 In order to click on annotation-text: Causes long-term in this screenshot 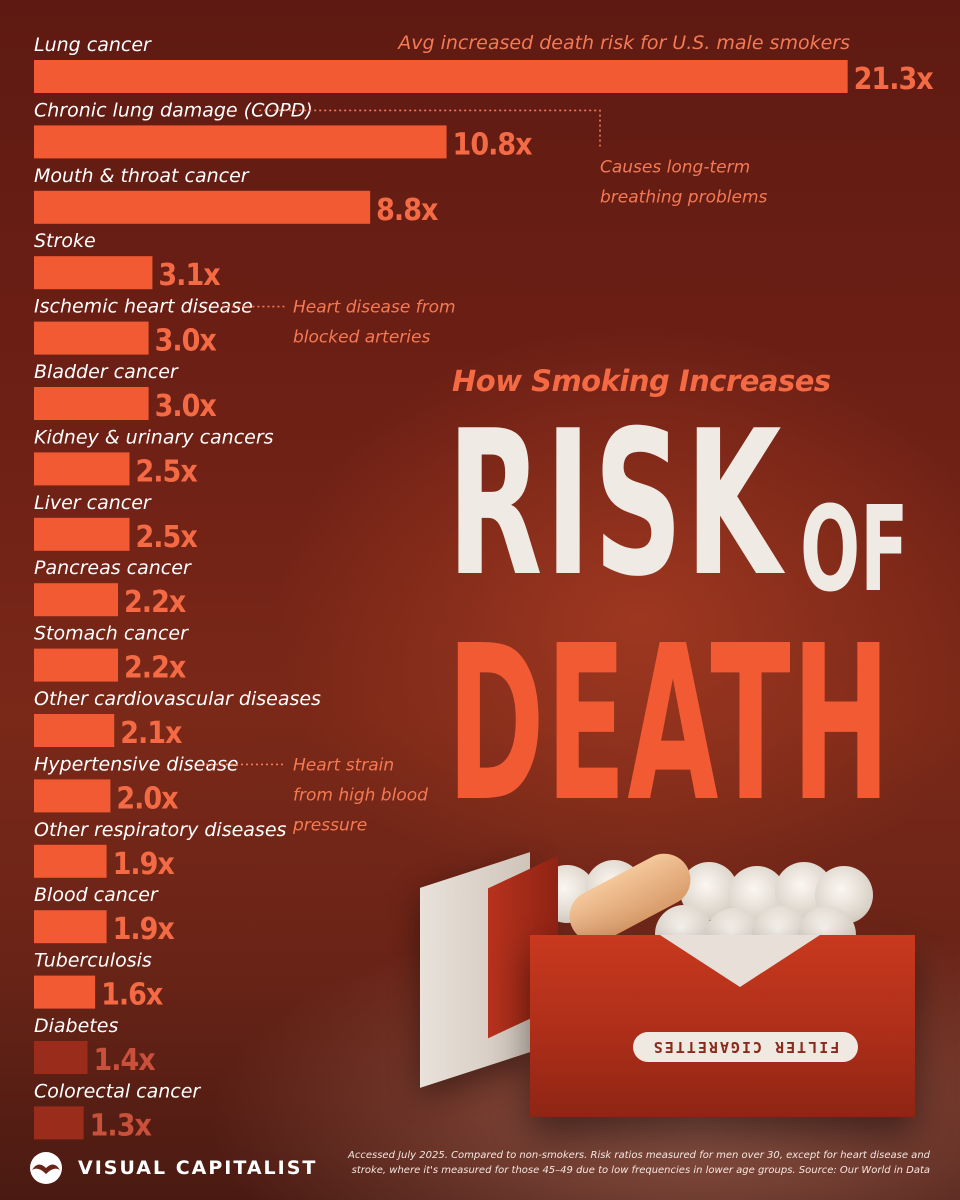, I will do `click(675, 167)`.